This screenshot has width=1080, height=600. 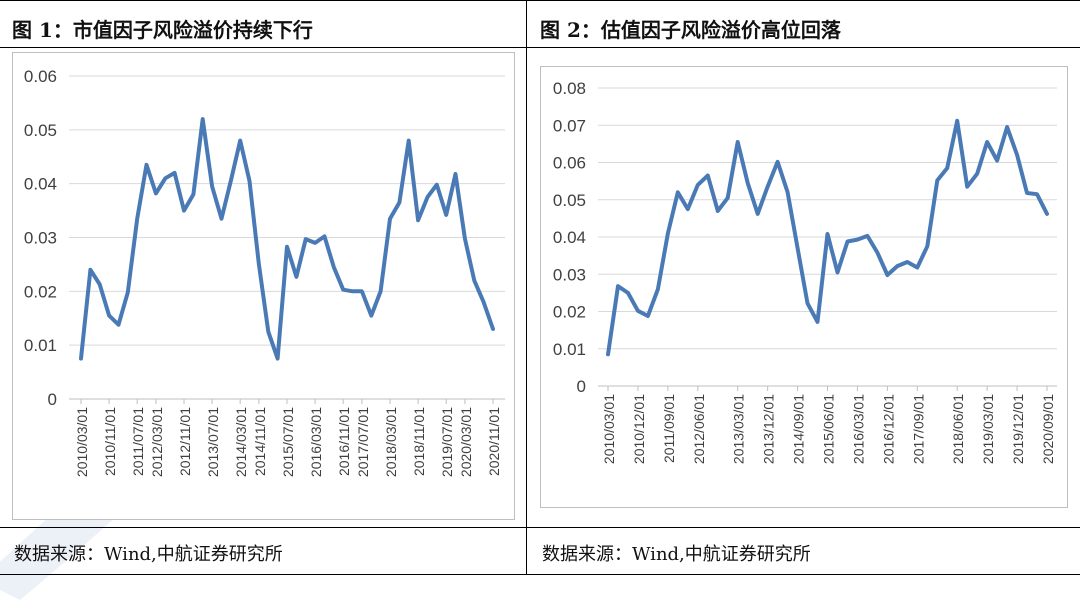 What do you see at coordinates (609, 429) in the screenshot?
I see `x-tick-label: 2010/03/01` at bounding box center [609, 429].